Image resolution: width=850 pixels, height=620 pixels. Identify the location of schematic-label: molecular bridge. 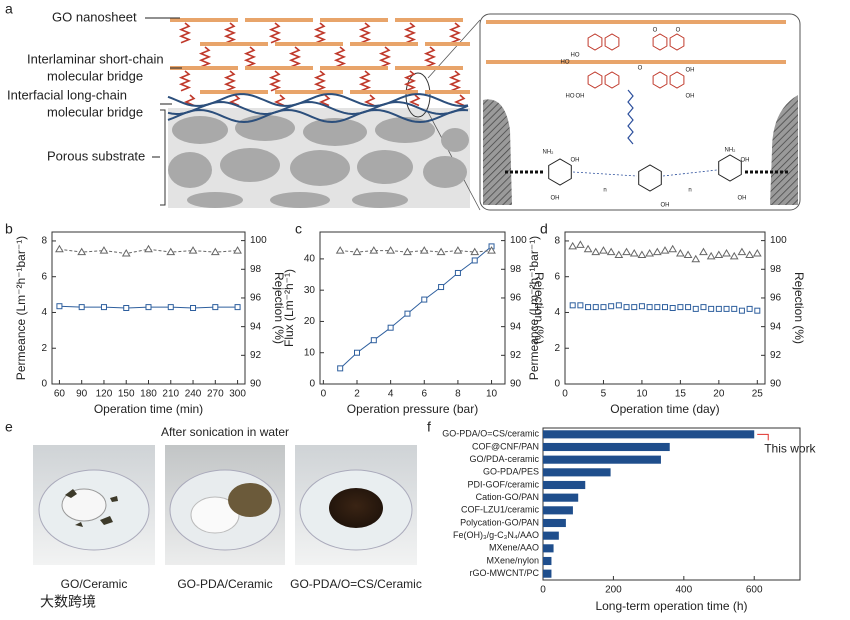
(95, 75).